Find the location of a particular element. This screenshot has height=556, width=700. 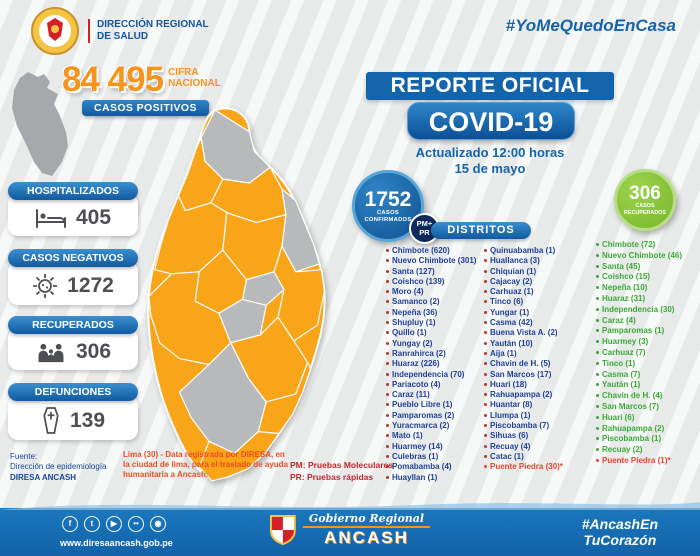

district-item: Tinco (1) is located at coordinates (647, 364).